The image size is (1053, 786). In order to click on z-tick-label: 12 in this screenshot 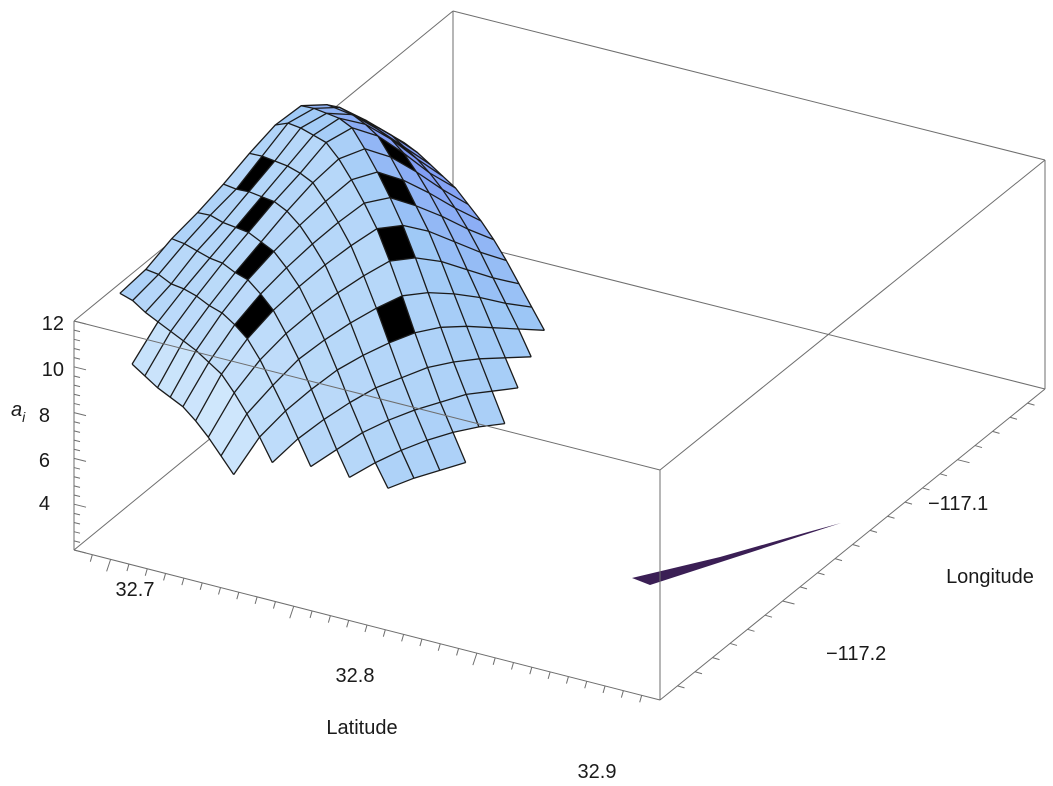, I will do `click(53, 324)`.